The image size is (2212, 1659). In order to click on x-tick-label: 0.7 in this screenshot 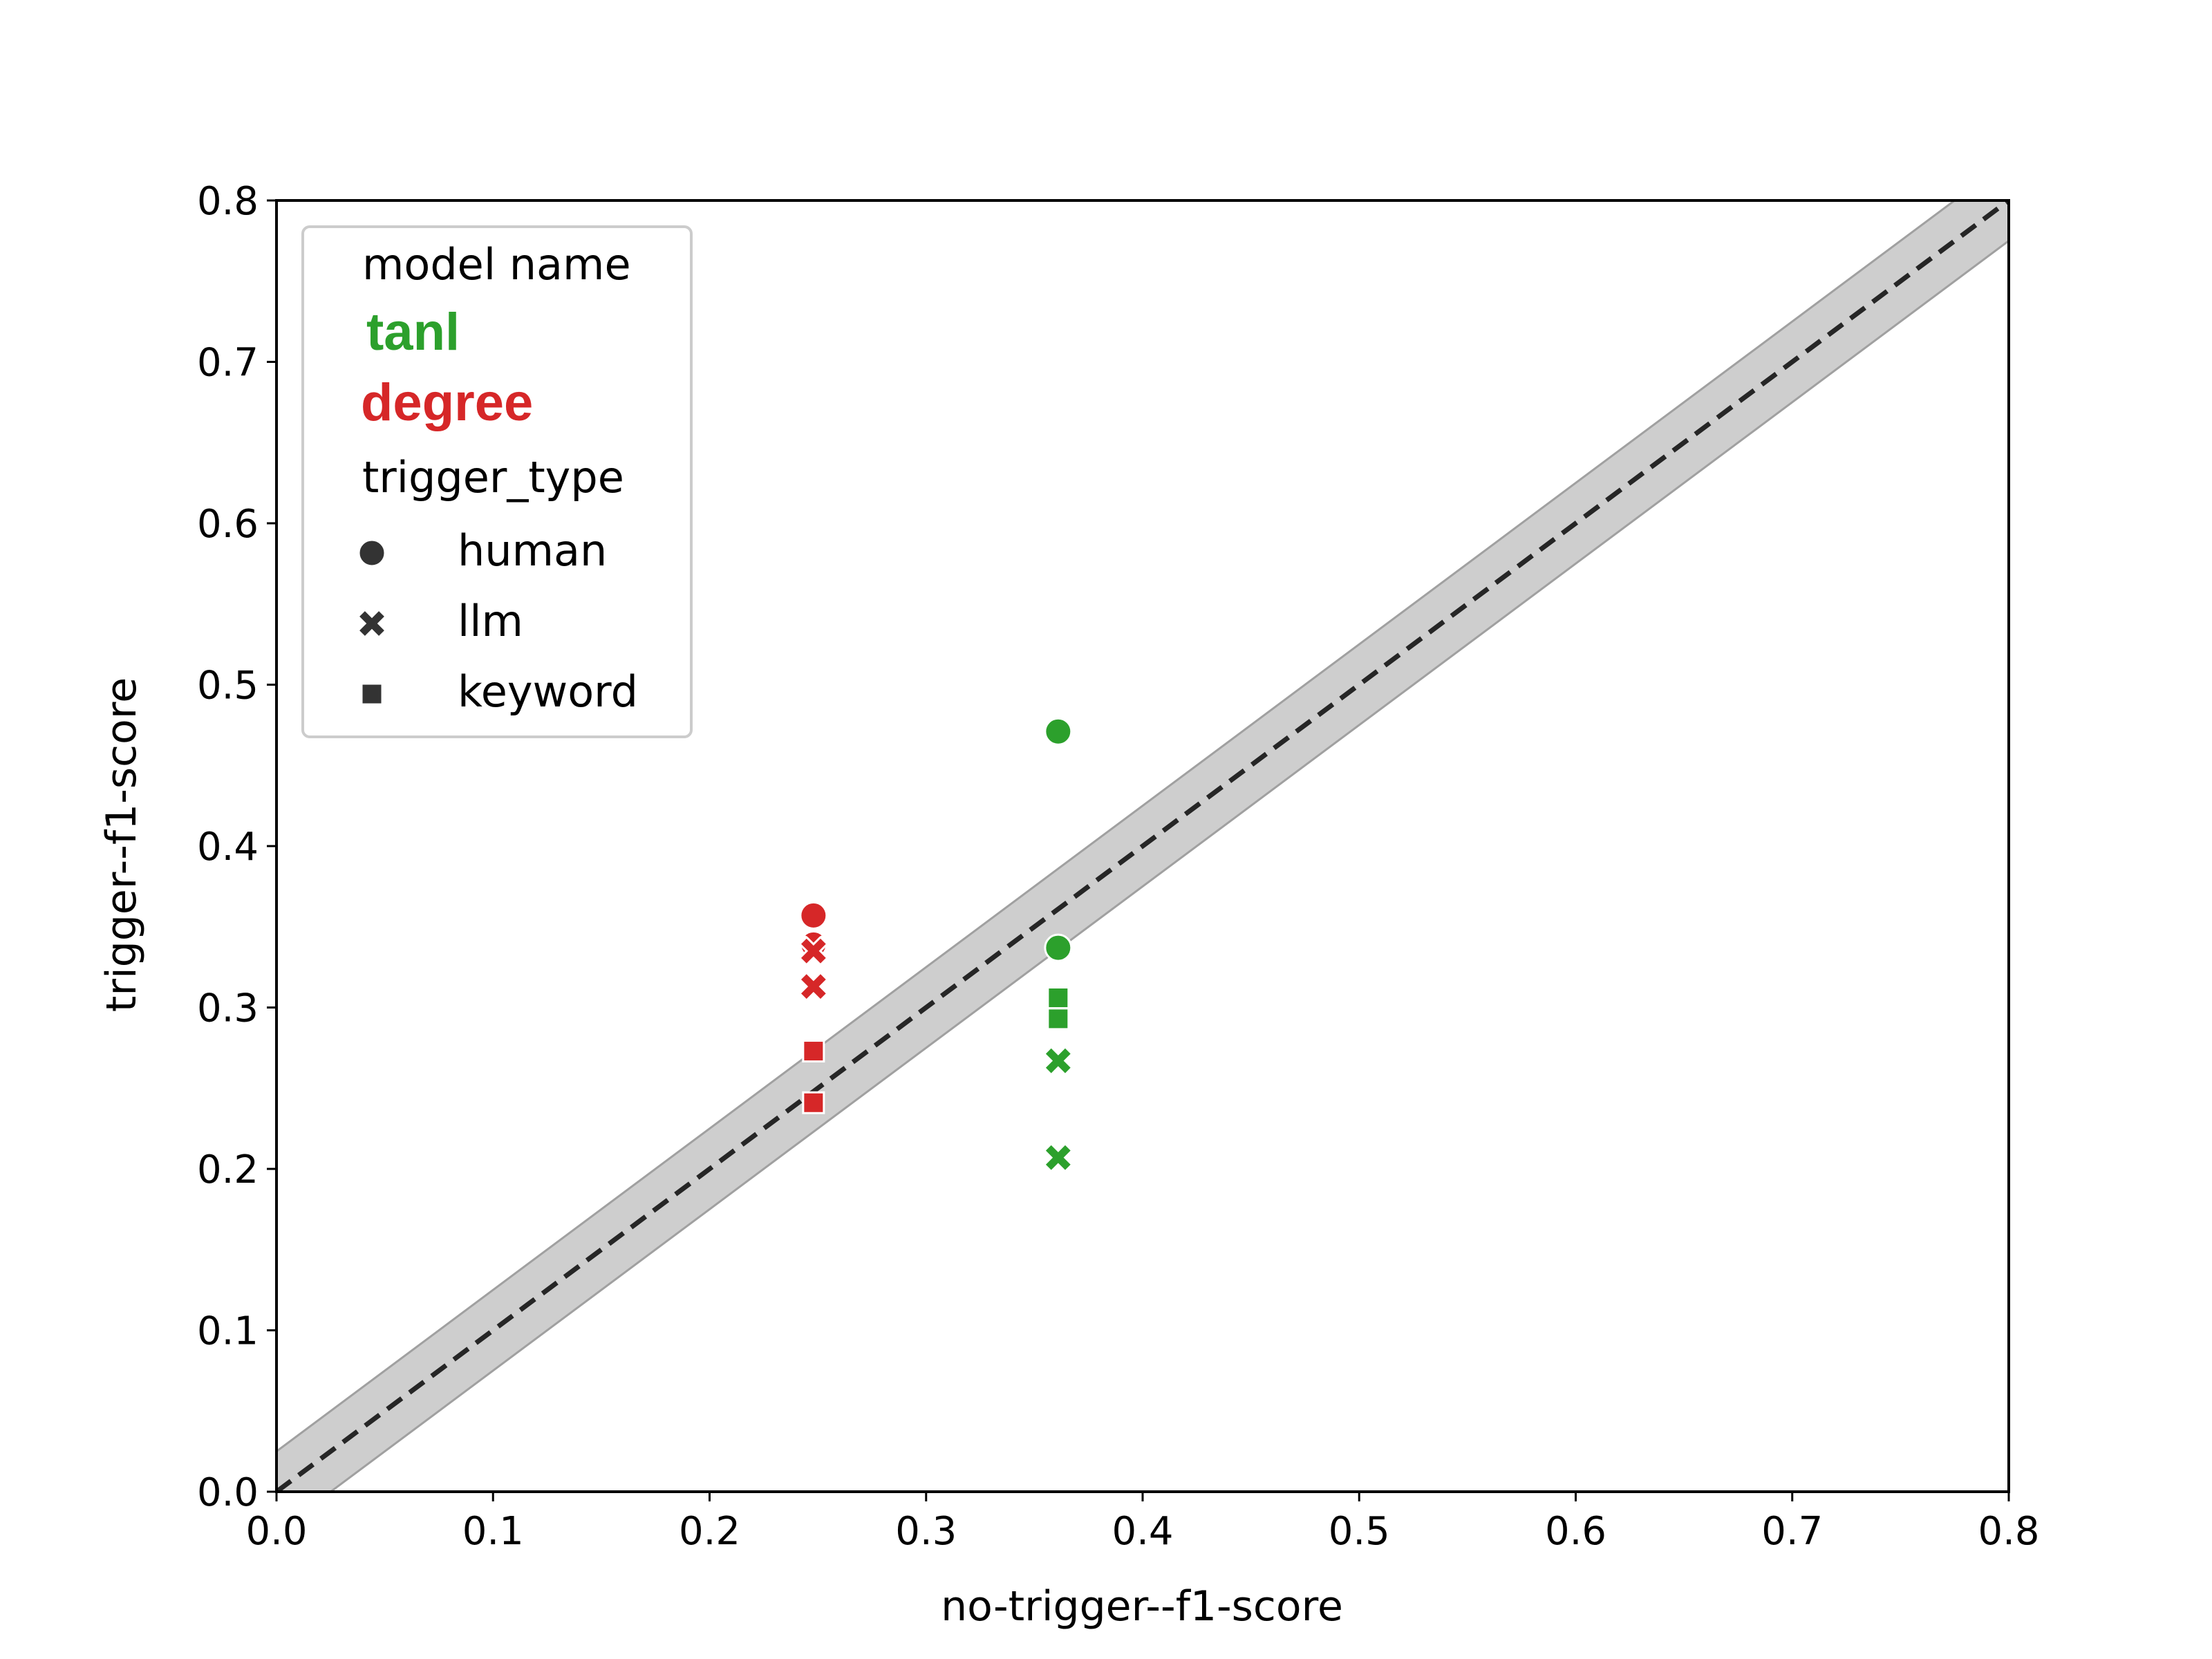, I will do `click(1792, 1531)`.